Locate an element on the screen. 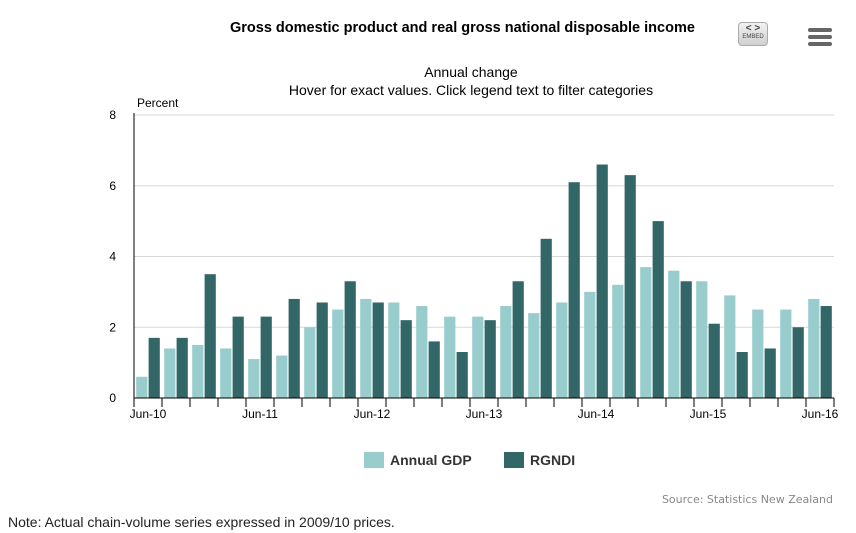 The height and width of the screenshot is (533, 856). legend-item-rgndi: RGNDI is located at coordinates (539, 460).